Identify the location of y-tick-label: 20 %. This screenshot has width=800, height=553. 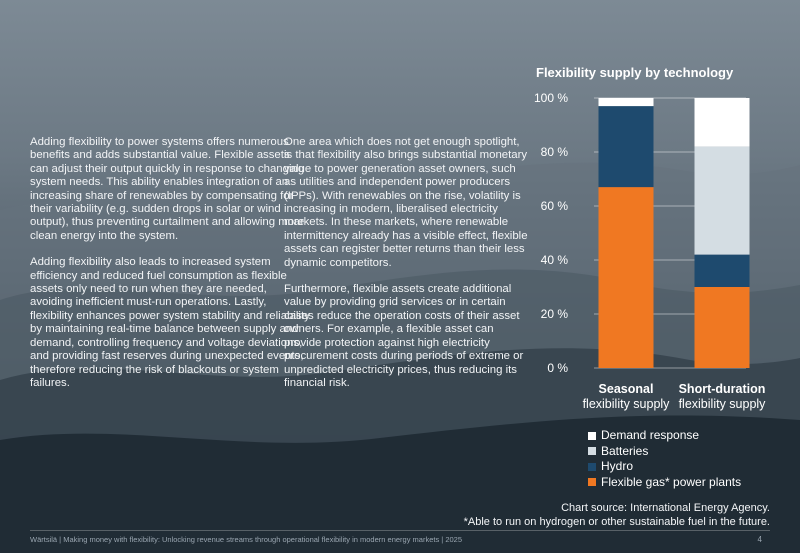
(555, 314).